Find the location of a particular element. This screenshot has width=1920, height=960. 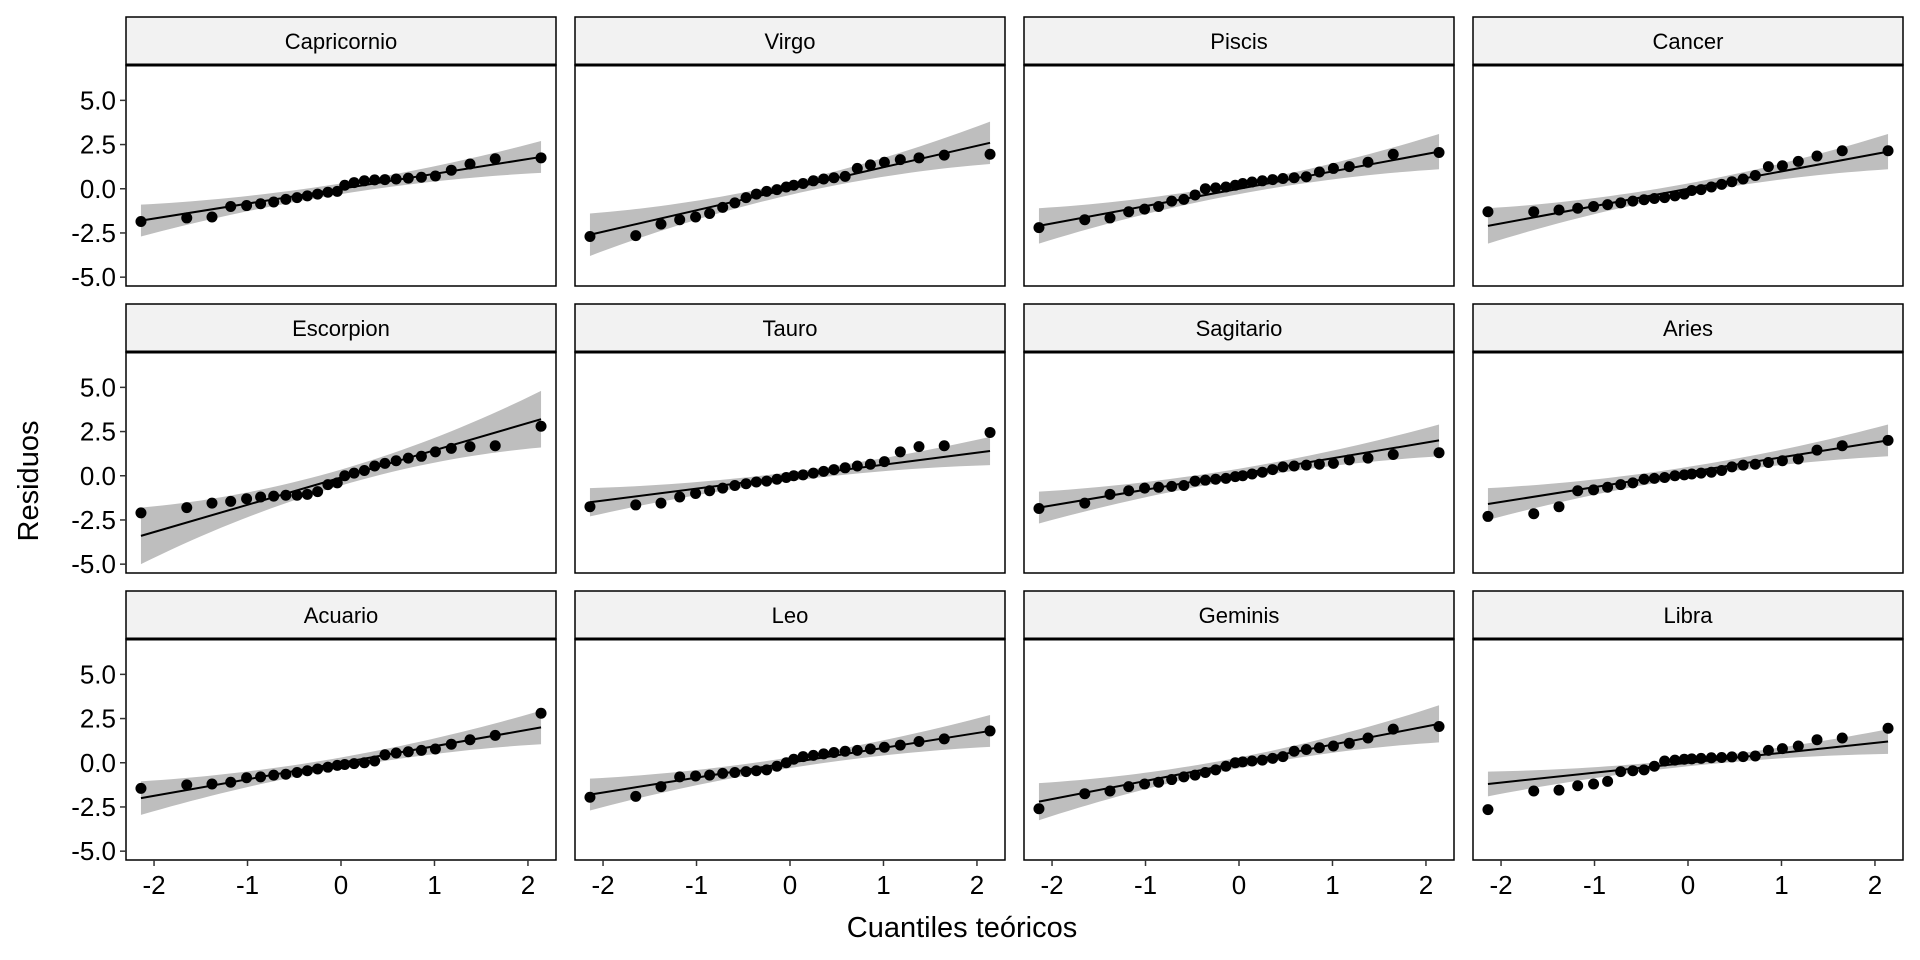

facet-panel-capricornio: Capricornio 5.0 2.5 0.0 -2.5 -5.0 is located at coordinates (314, 154).